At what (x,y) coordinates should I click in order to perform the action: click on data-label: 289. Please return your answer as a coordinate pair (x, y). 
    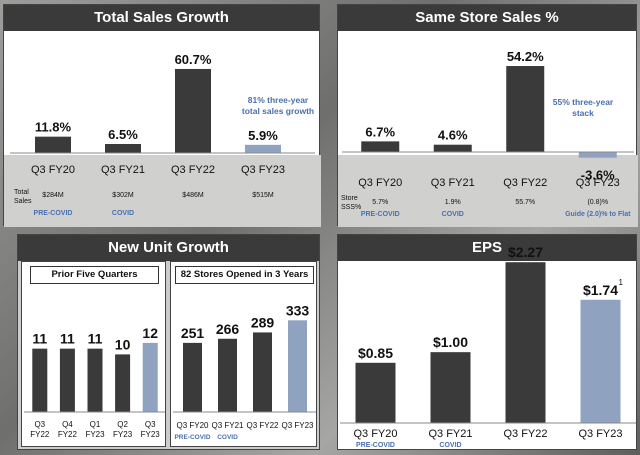
    Looking at the image, I should click on (263, 322).